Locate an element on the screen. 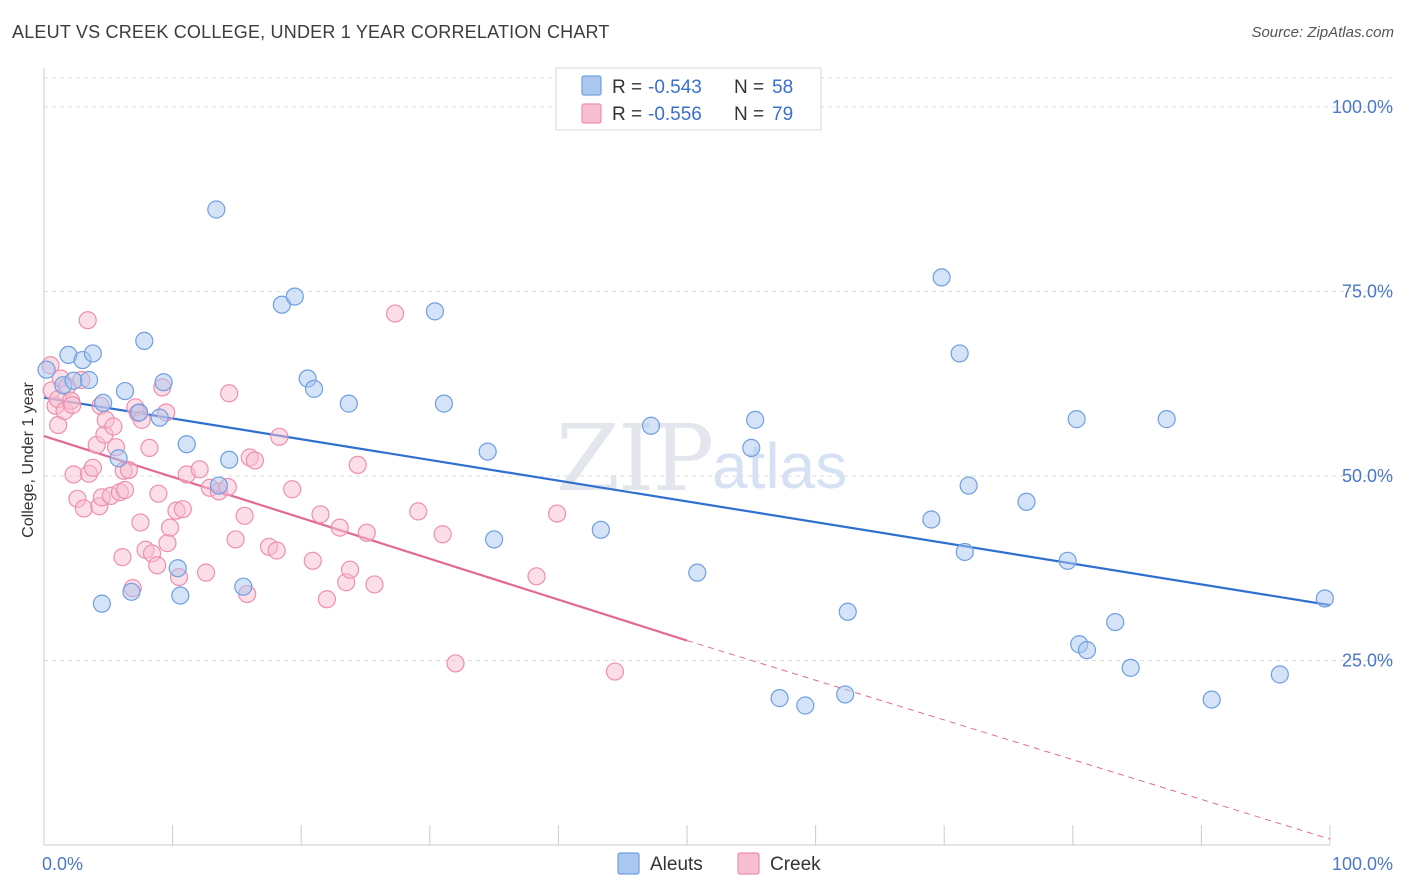  bottom-legend-swatch-creek is located at coordinates (748, 863).